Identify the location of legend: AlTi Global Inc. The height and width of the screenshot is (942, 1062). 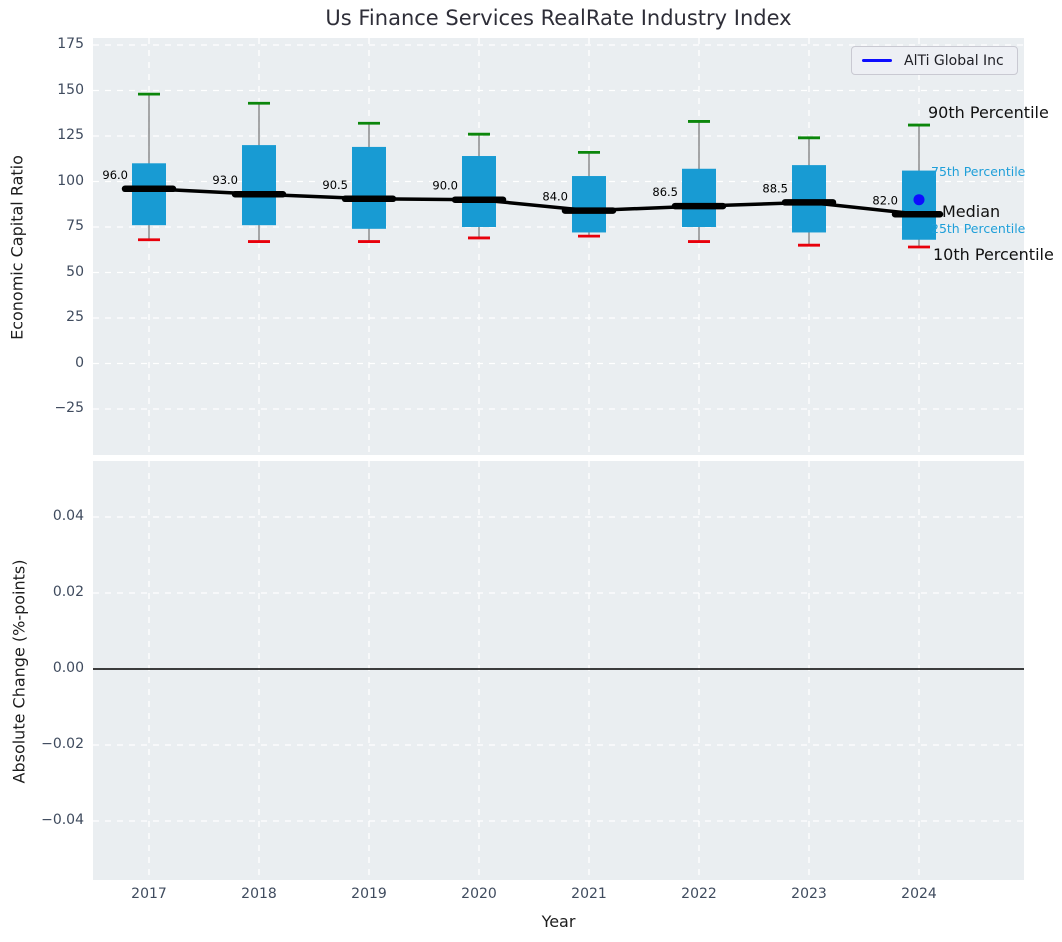
(934, 60).